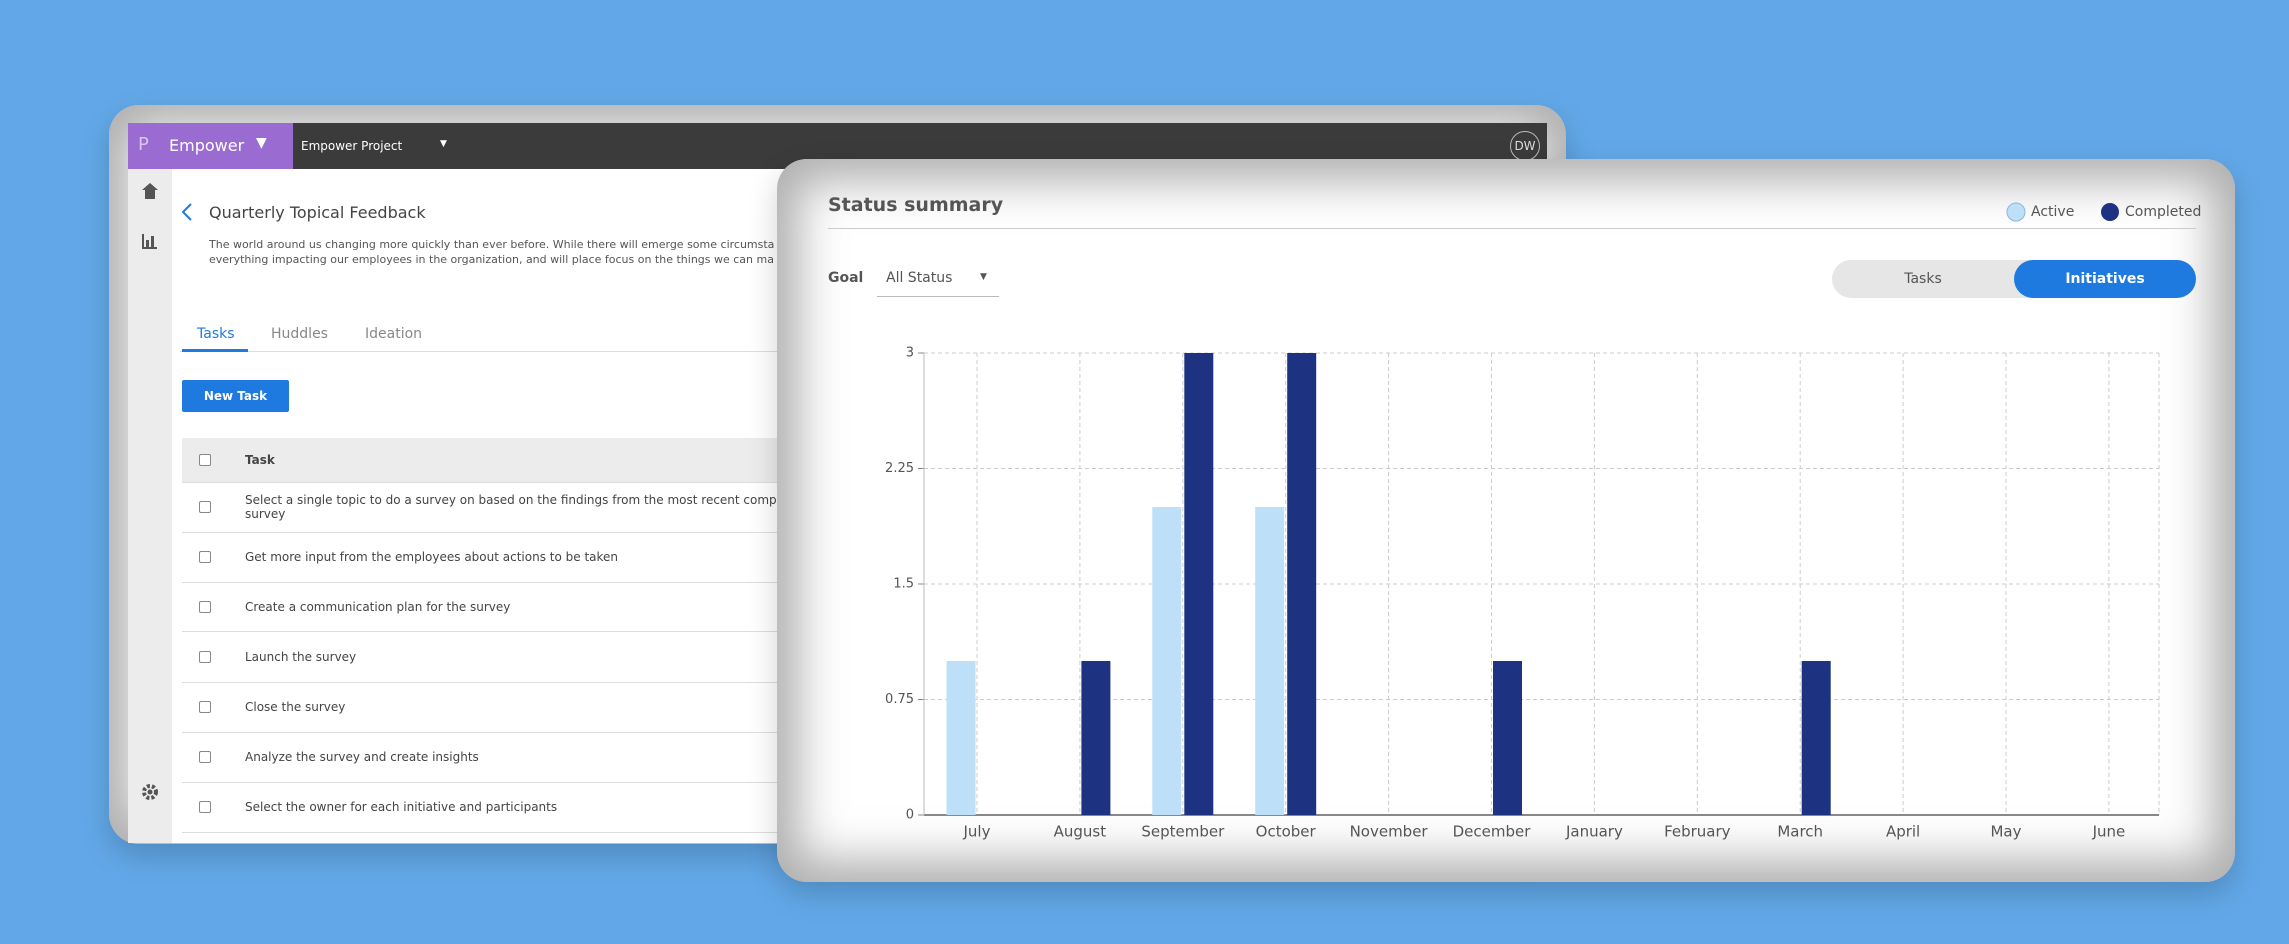 The width and height of the screenshot is (2289, 944). Describe the element at coordinates (362, 757) in the screenshot. I see `task-name: Analyze the survey and create insights` at that location.